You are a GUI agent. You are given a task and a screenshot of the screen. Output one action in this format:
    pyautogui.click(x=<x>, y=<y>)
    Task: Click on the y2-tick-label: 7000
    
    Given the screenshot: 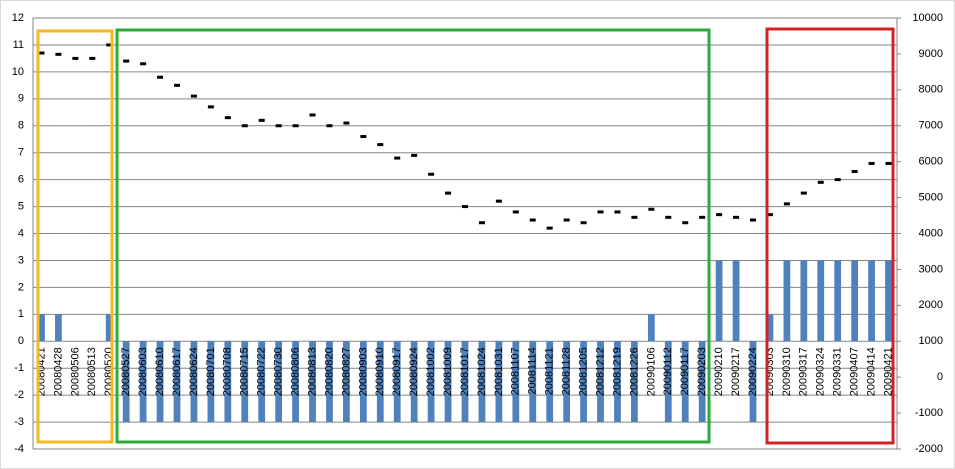 What is the action you would take?
    pyautogui.click(x=931, y=126)
    